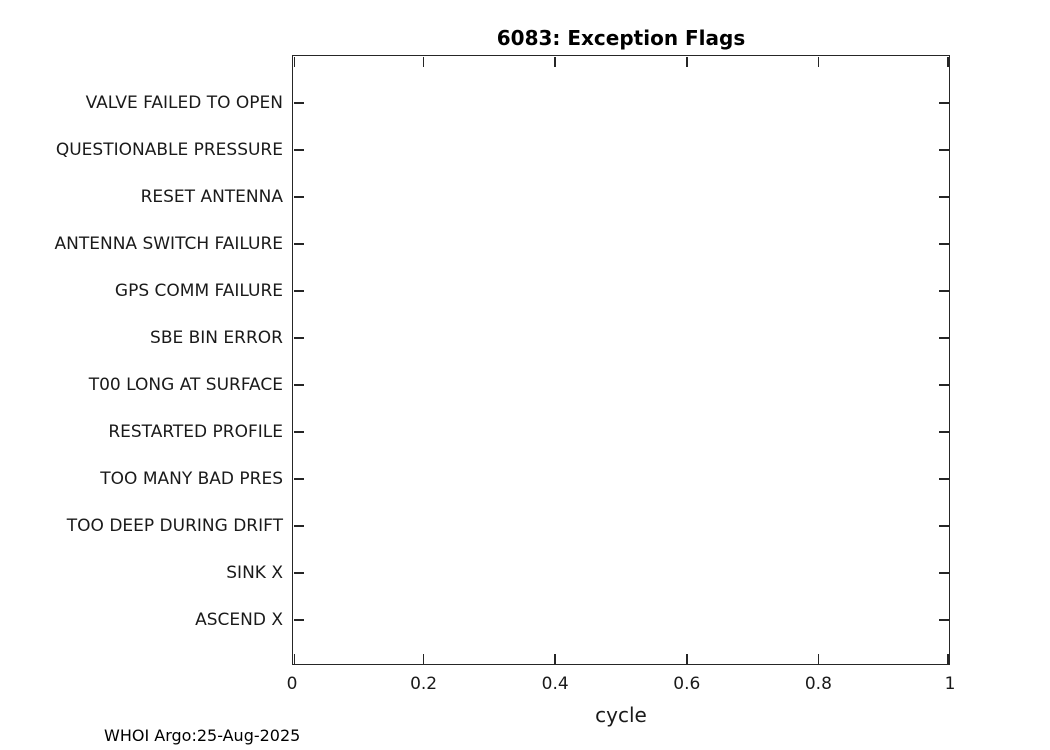 Image resolution: width=1050 pixels, height=750 pixels. I want to click on chart-title: 6083: Exception Flags, so click(621, 38).